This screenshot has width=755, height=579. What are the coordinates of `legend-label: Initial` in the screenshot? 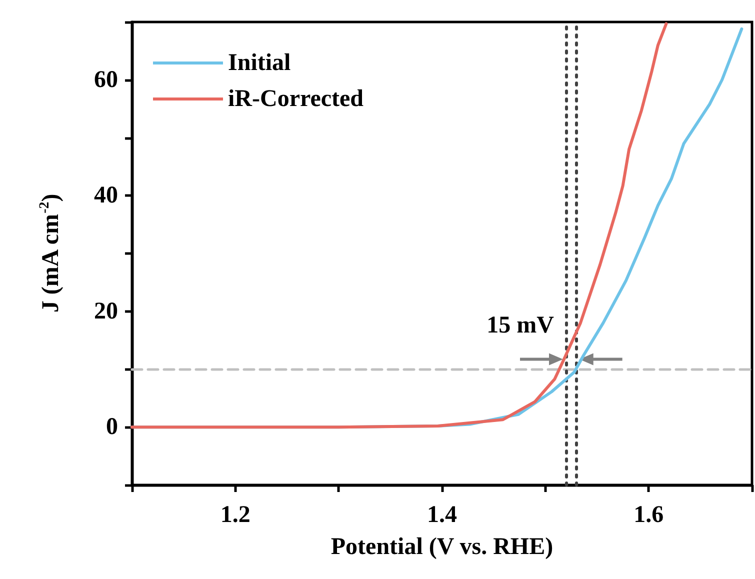 It's located at (260, 63).